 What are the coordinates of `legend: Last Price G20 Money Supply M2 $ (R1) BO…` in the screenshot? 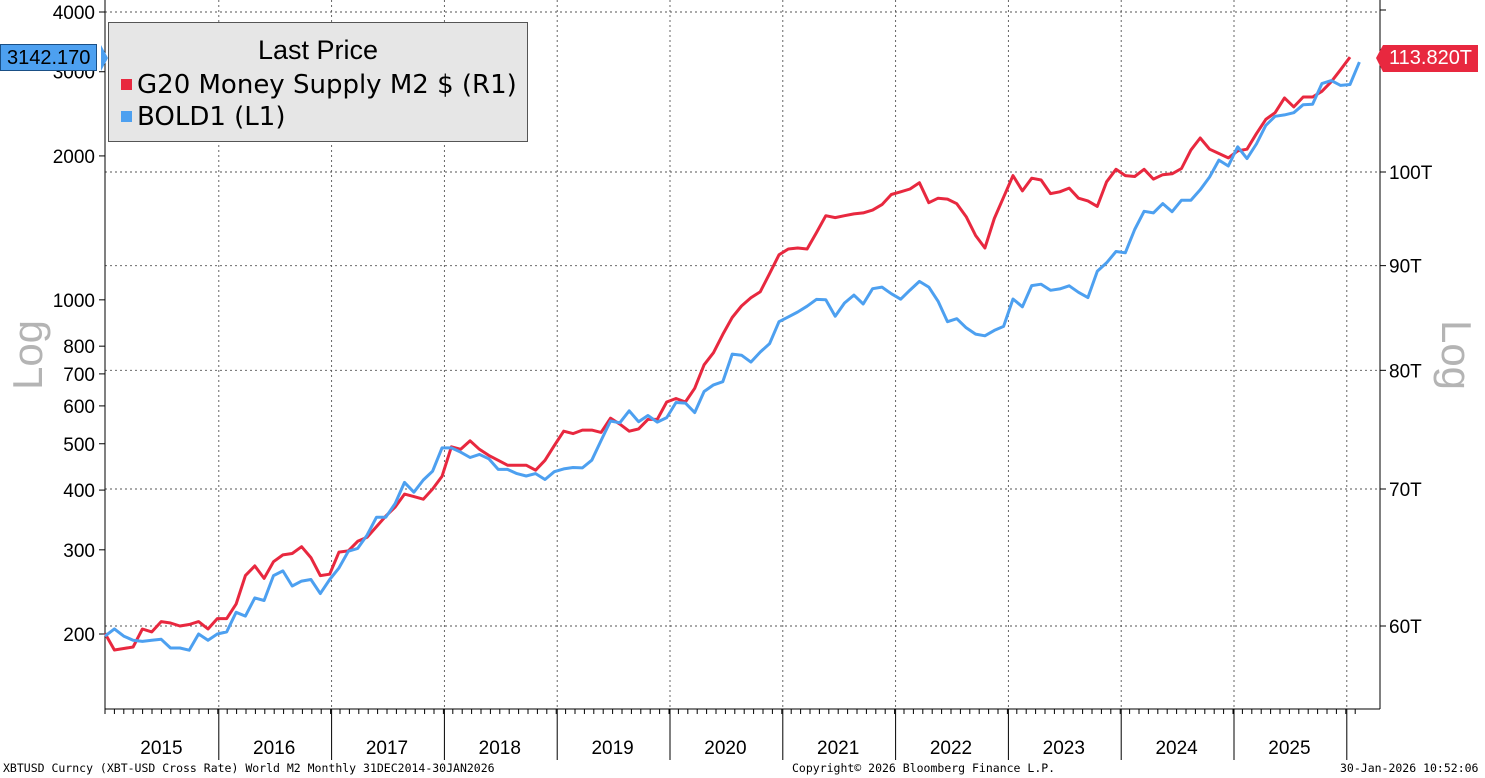 It's located at (318, 82).